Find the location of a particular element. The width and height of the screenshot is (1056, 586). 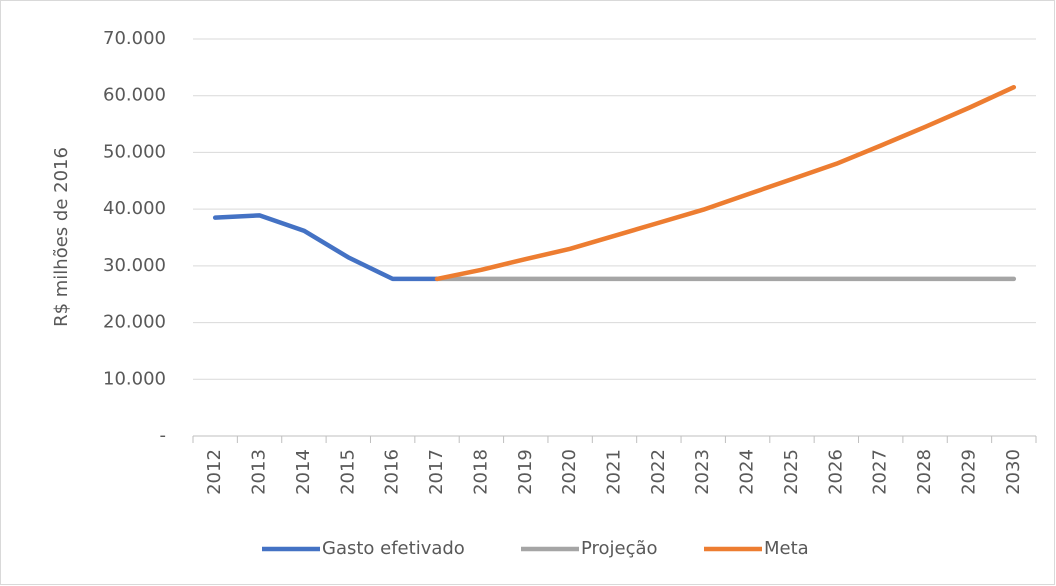

y-tick-label: - is located at coordinates (163, 435).